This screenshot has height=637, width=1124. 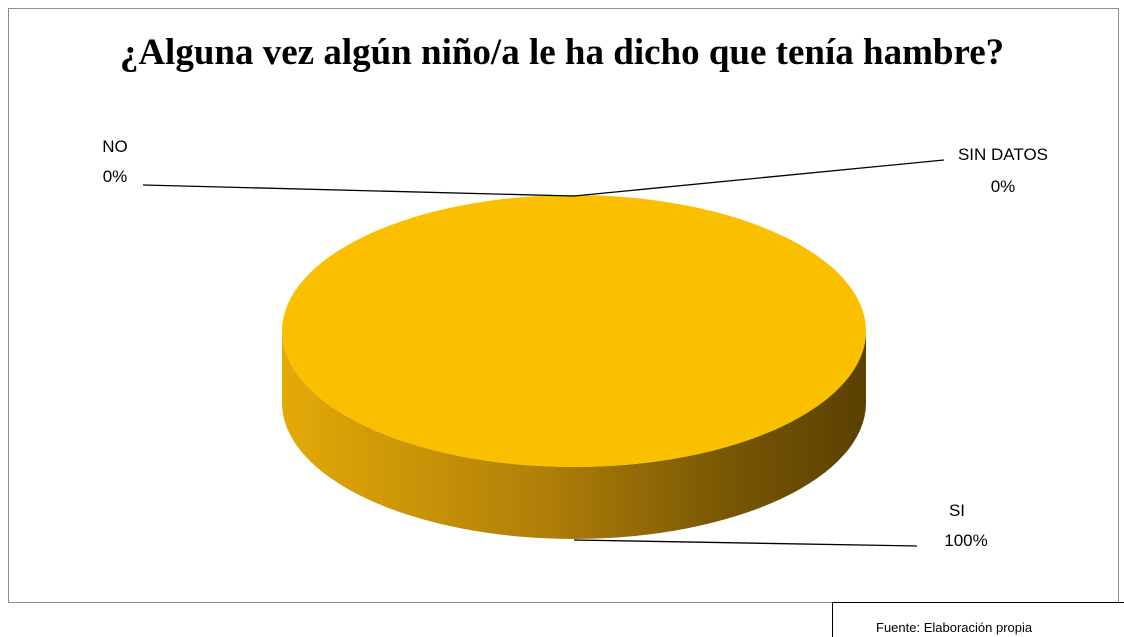 I want to click on slice-label-no: NO, so click(x=115, y=146).